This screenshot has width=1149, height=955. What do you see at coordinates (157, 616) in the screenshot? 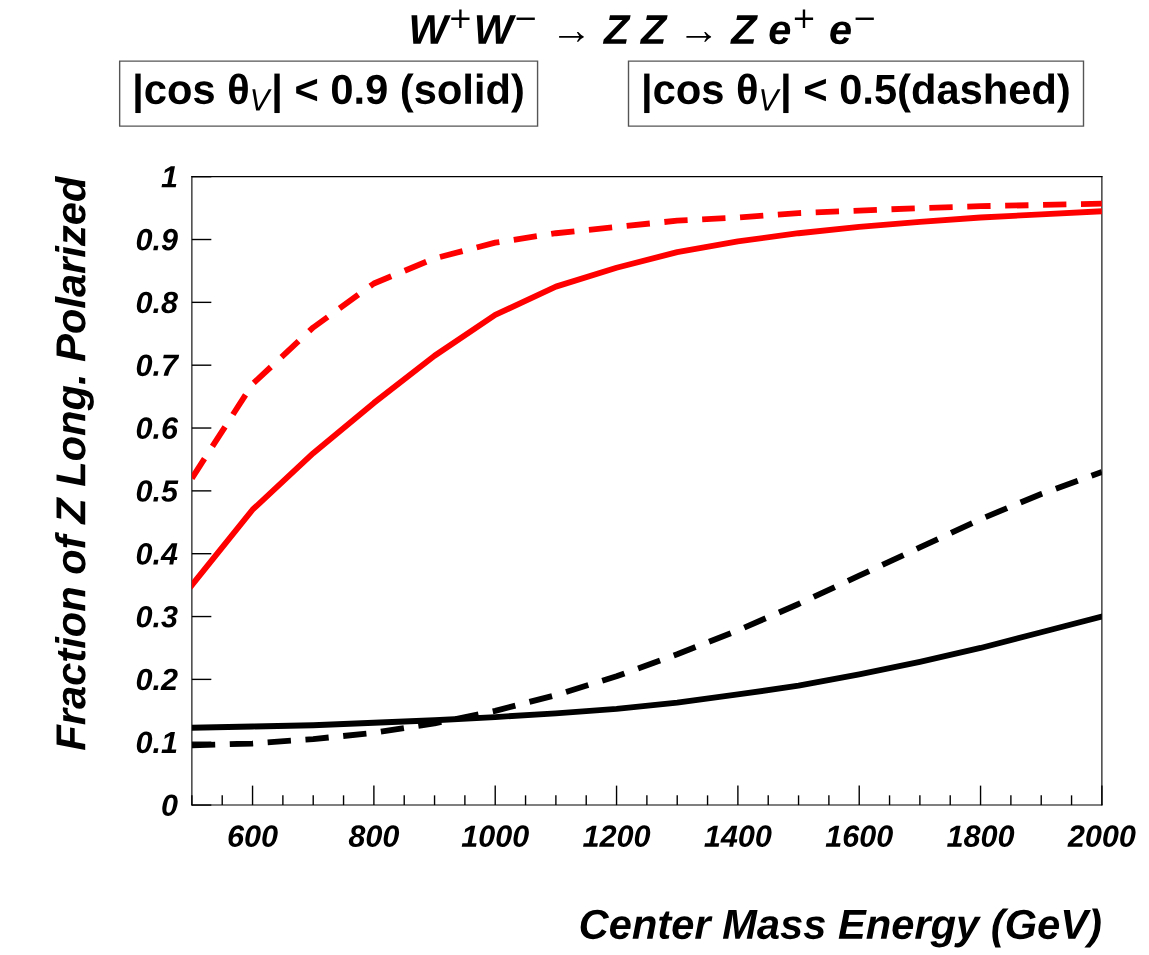
I see `y-tick-label: 0.3` at bounding box center [157, 616].